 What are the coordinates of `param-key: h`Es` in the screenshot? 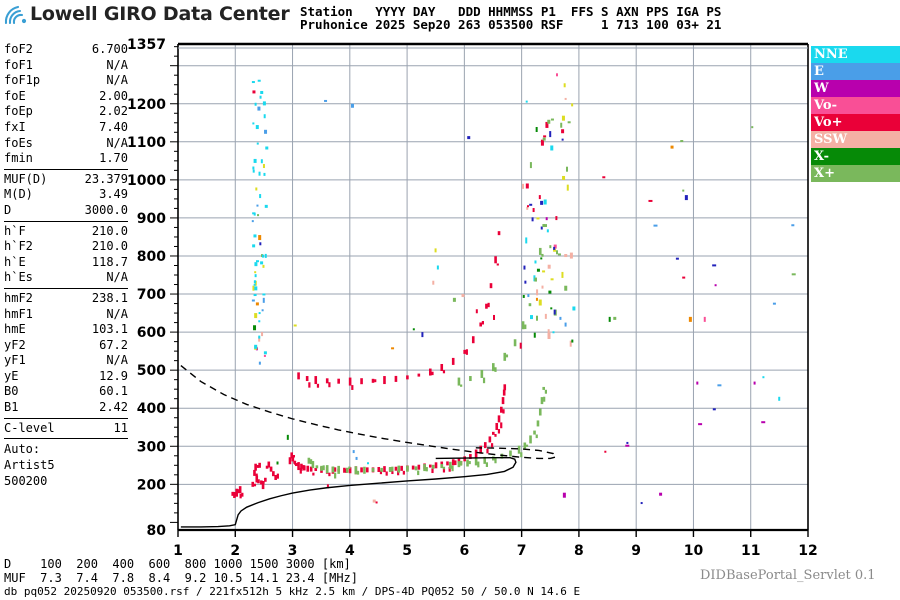 It's located at (18, 277).